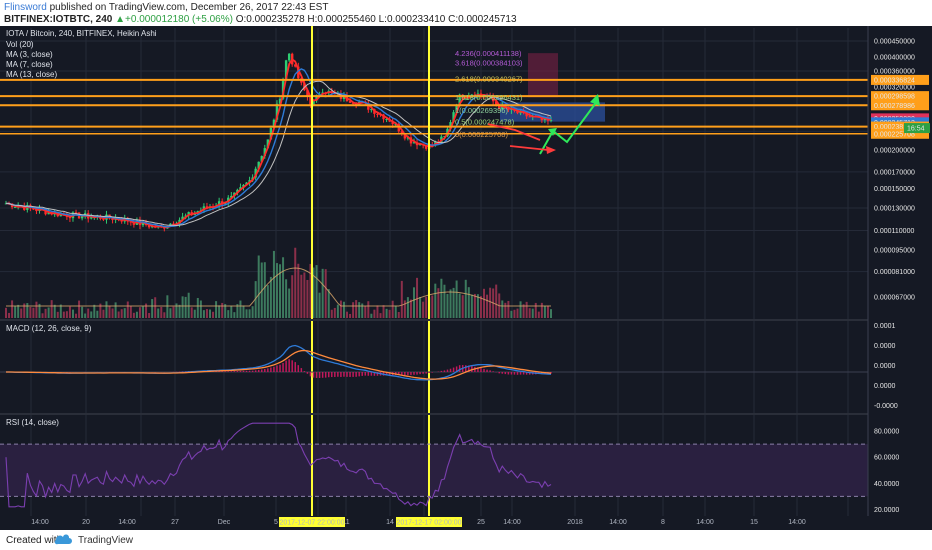 Image resolution: width=932 pixels, height=550 pixels. I want to click on time-tick-2: 14:00, so click(127, 522).